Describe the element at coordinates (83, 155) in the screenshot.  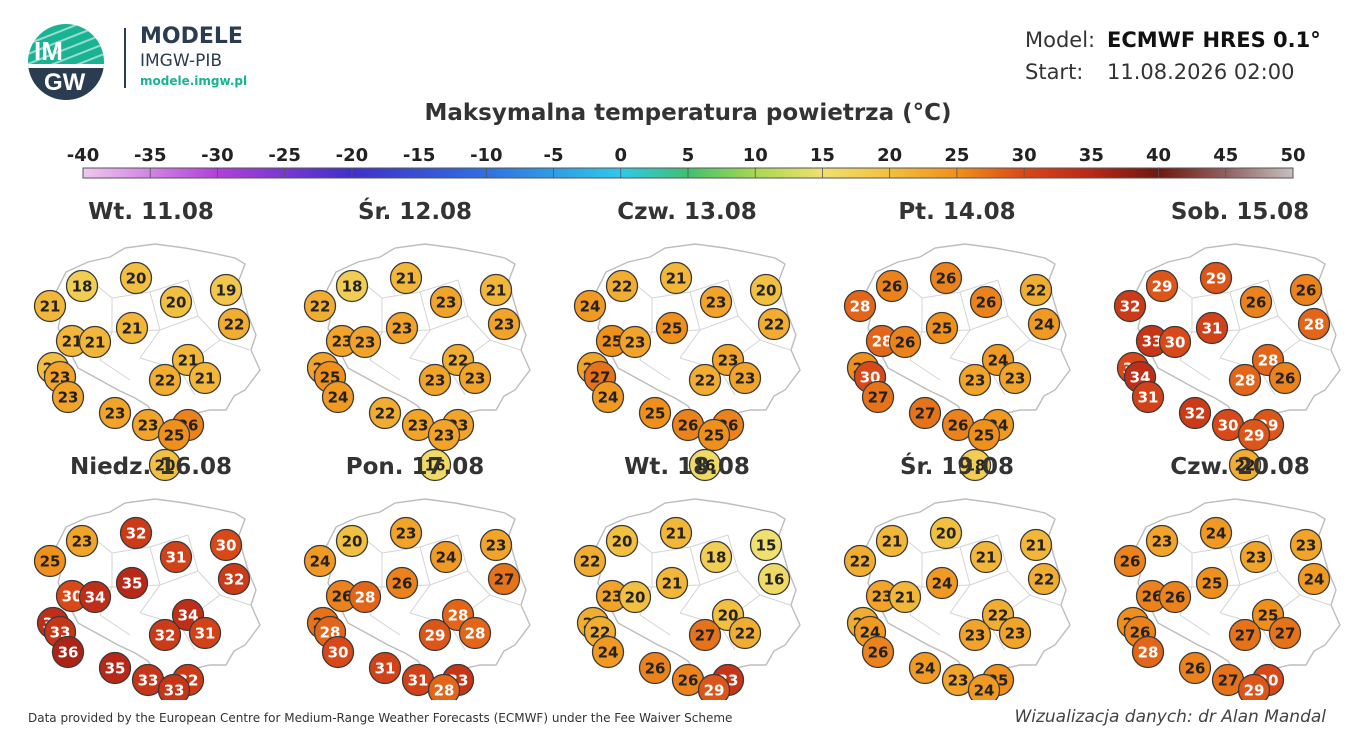
I see `colorbar-tick-label: -40` at that location.